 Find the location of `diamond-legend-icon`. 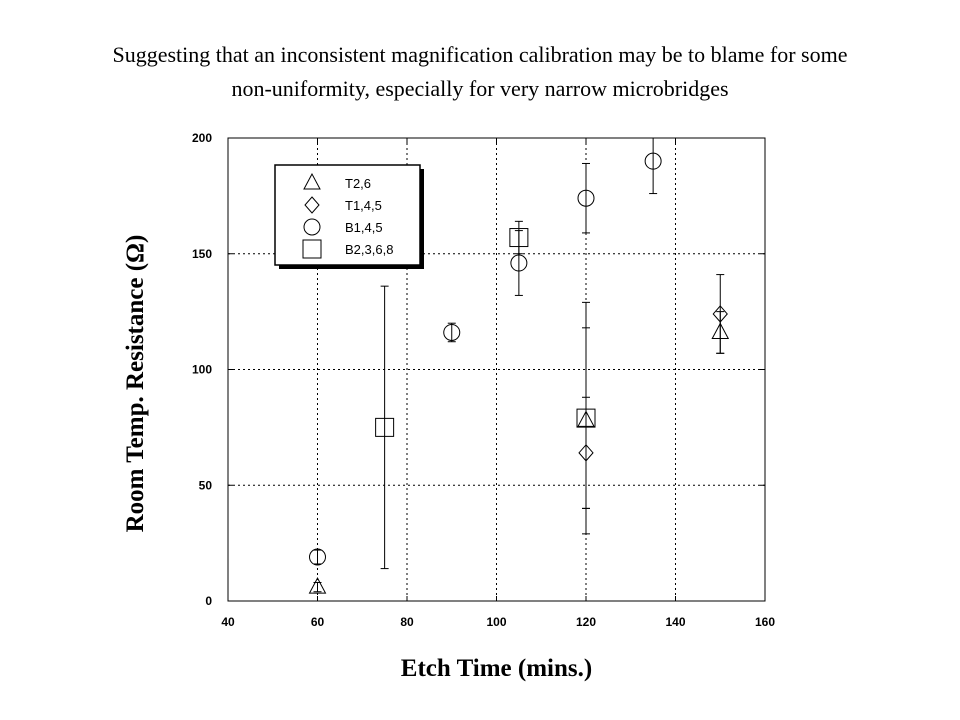

diamond-legend-icon is located at coordinates (312, 205).